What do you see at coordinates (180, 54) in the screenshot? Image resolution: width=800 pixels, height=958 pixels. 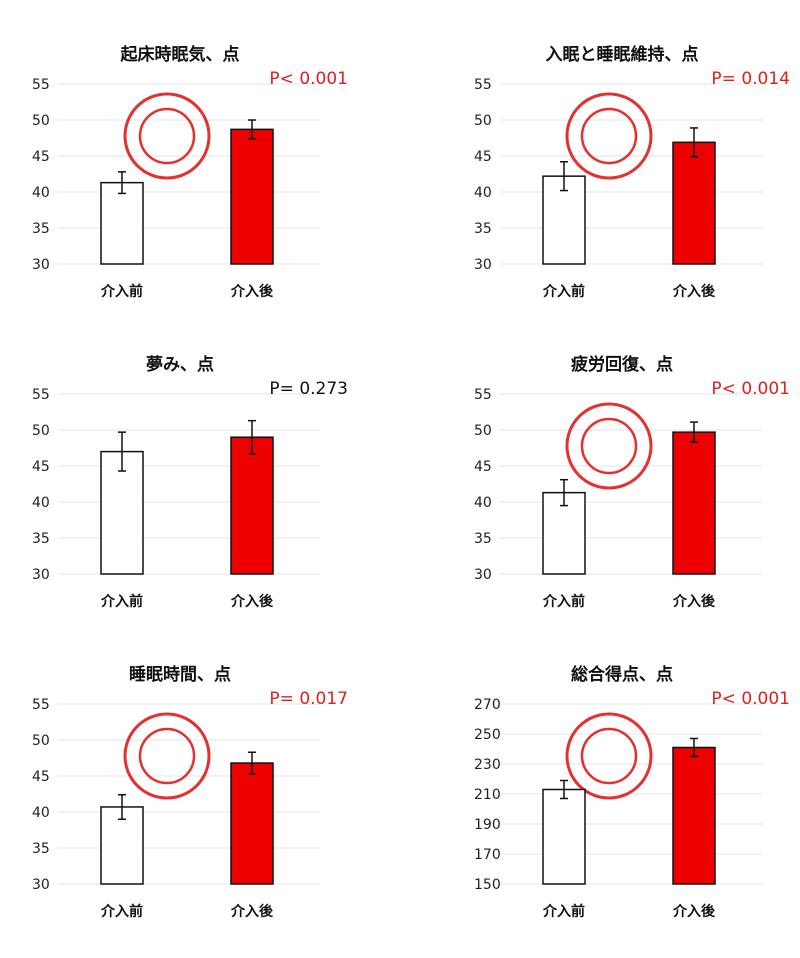 I see `chart-title: 起床時眠気、点` at bounding box center [180, 54].